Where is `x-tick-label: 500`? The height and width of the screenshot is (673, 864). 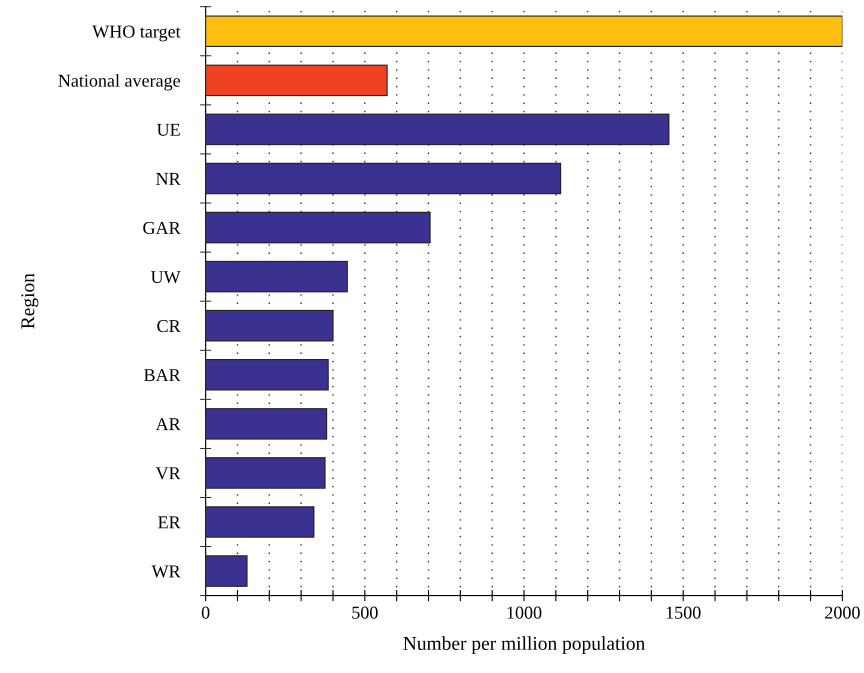 x-tick-label: 500 is located at coordinates (365, 612).